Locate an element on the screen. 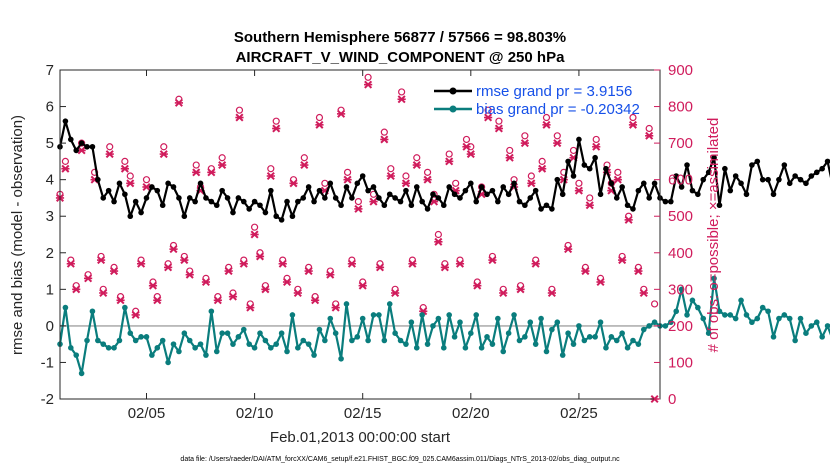 The height and width of the screenshot is (470, 830). y-left-tick-label: 3 is located at coordinates (50, 216).